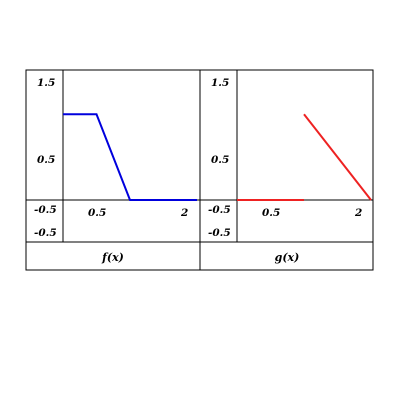 The height and width of the screenshot is (400, 400). I want to click on panel-g-x-tick-label: 0.5, so click(271, 213).